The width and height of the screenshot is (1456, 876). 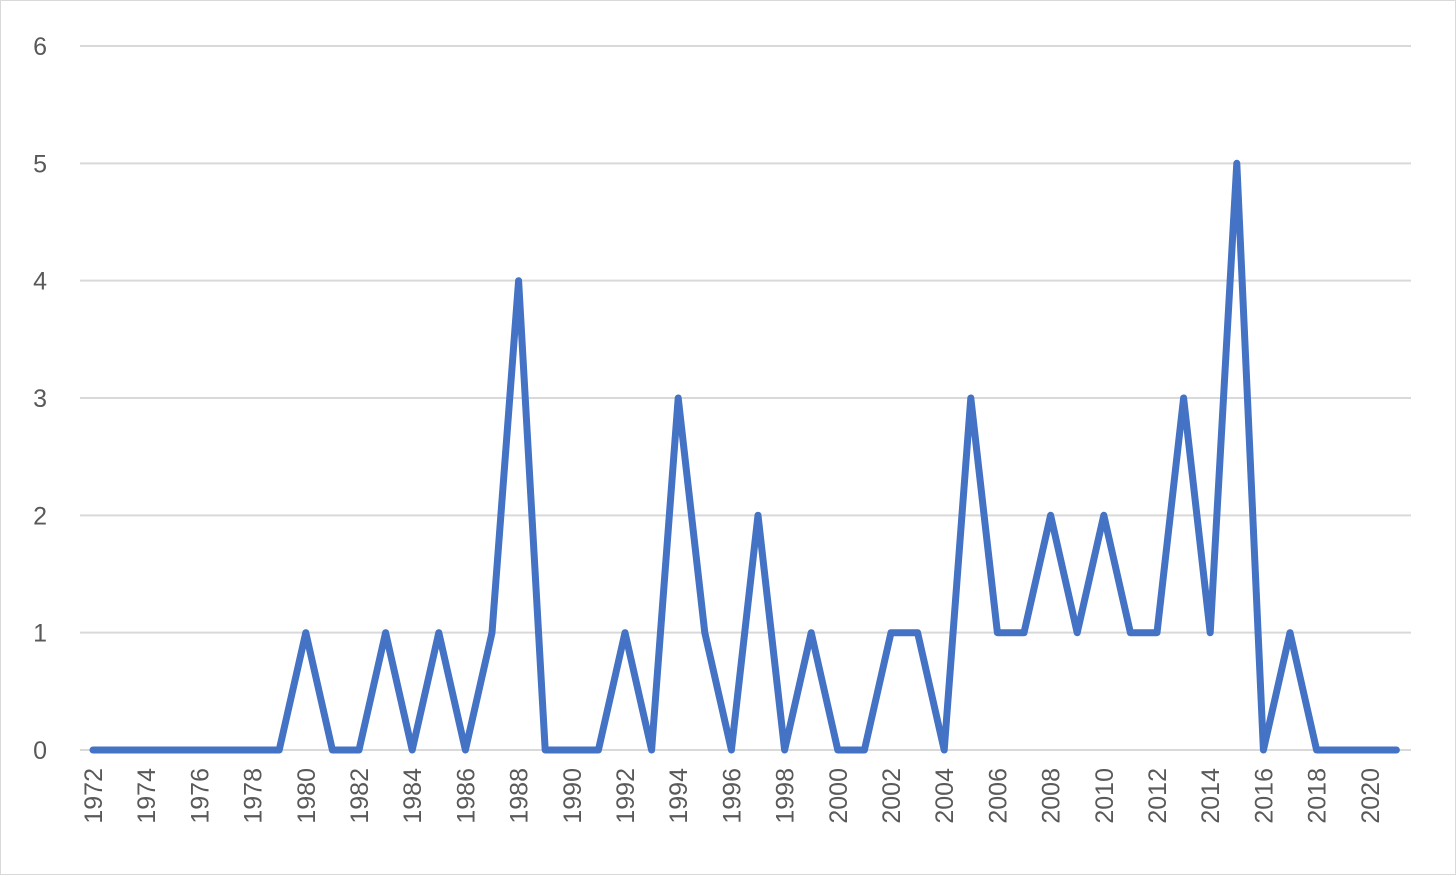 What do you see at coordinates (626, 796) in the screenshot?
I see `x-tick-label: 1992` at bounding box center [626, 796].